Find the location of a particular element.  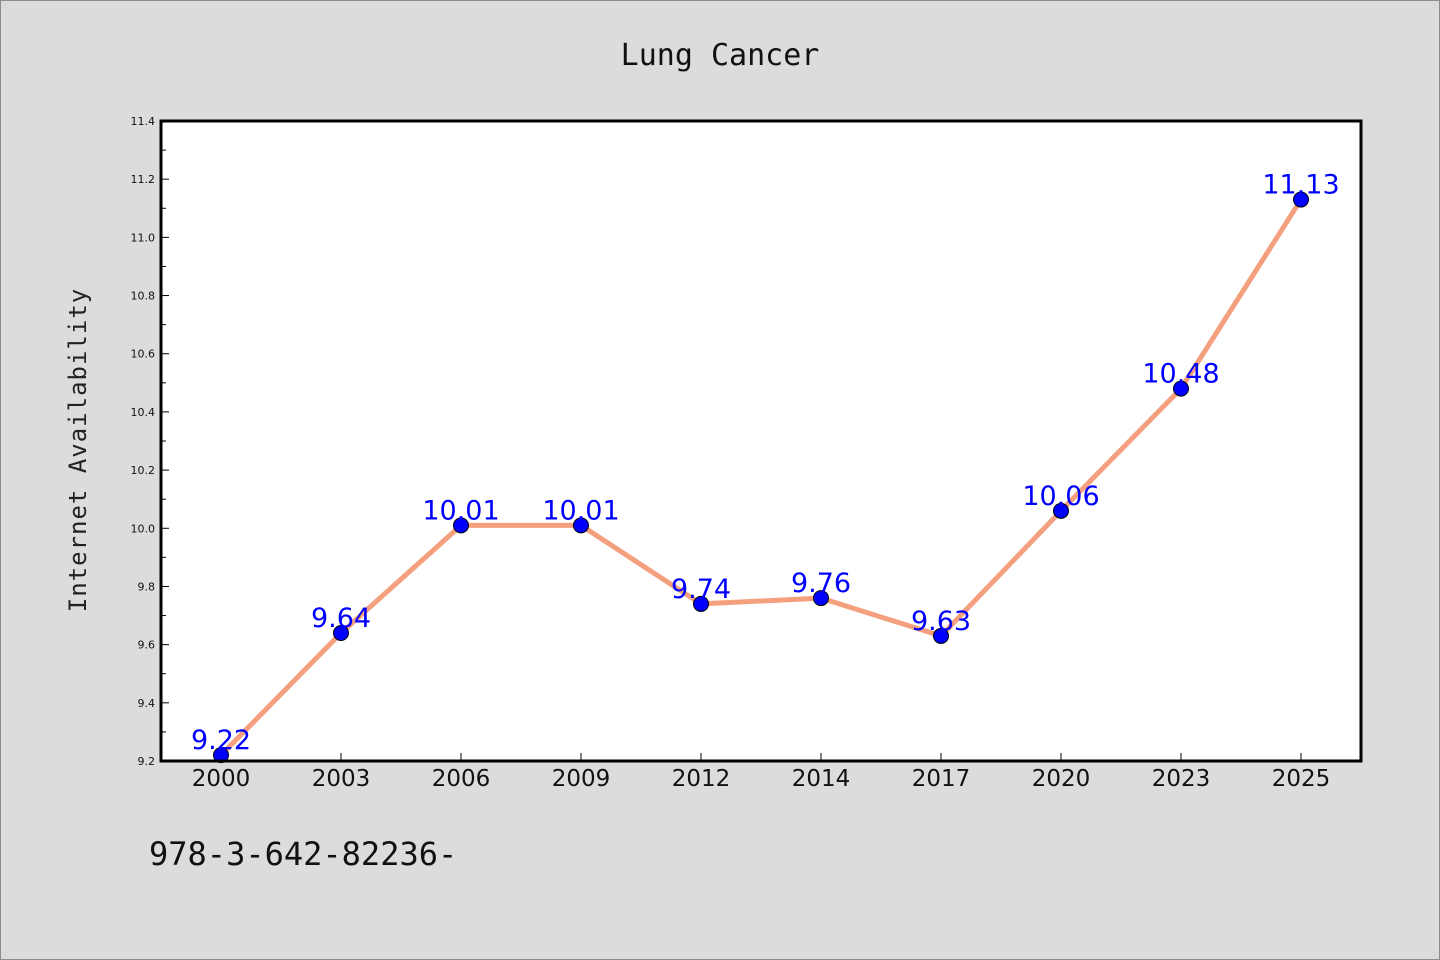

y-tick-label: 10.6 is located at coordinates (143, 354).